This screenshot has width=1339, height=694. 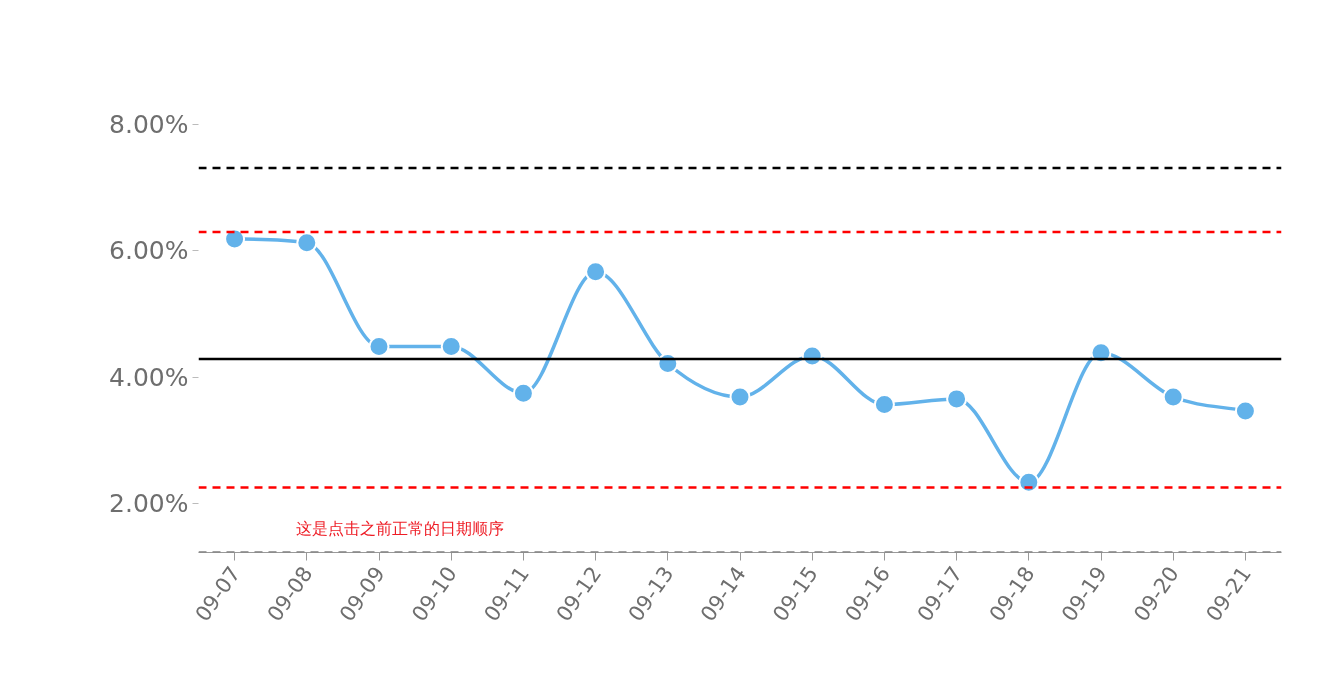 What do you see at coordinates (399, 529) in the screenshot?
I see `annotation: 这是点击之前正常的日期顺序` at bounding box center [399, 529].